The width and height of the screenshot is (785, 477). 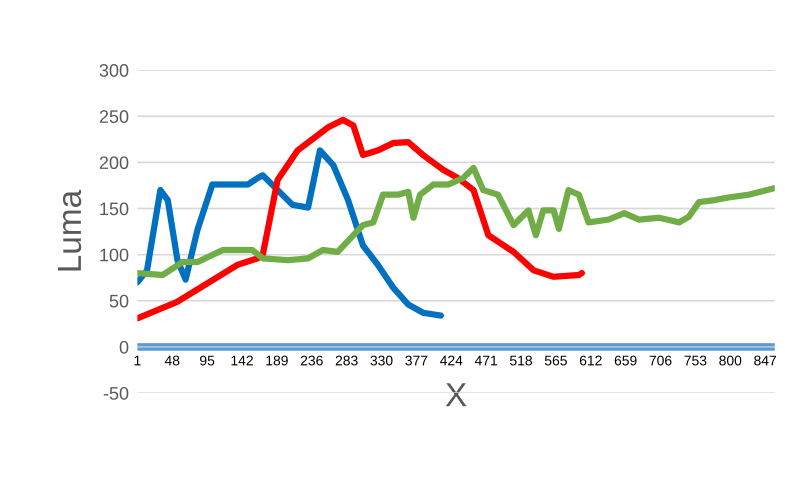 What do you see at coordinates (116, 393) in the screenshot?
I see `y-tick-label: -50` at bounding box center [116, 393].